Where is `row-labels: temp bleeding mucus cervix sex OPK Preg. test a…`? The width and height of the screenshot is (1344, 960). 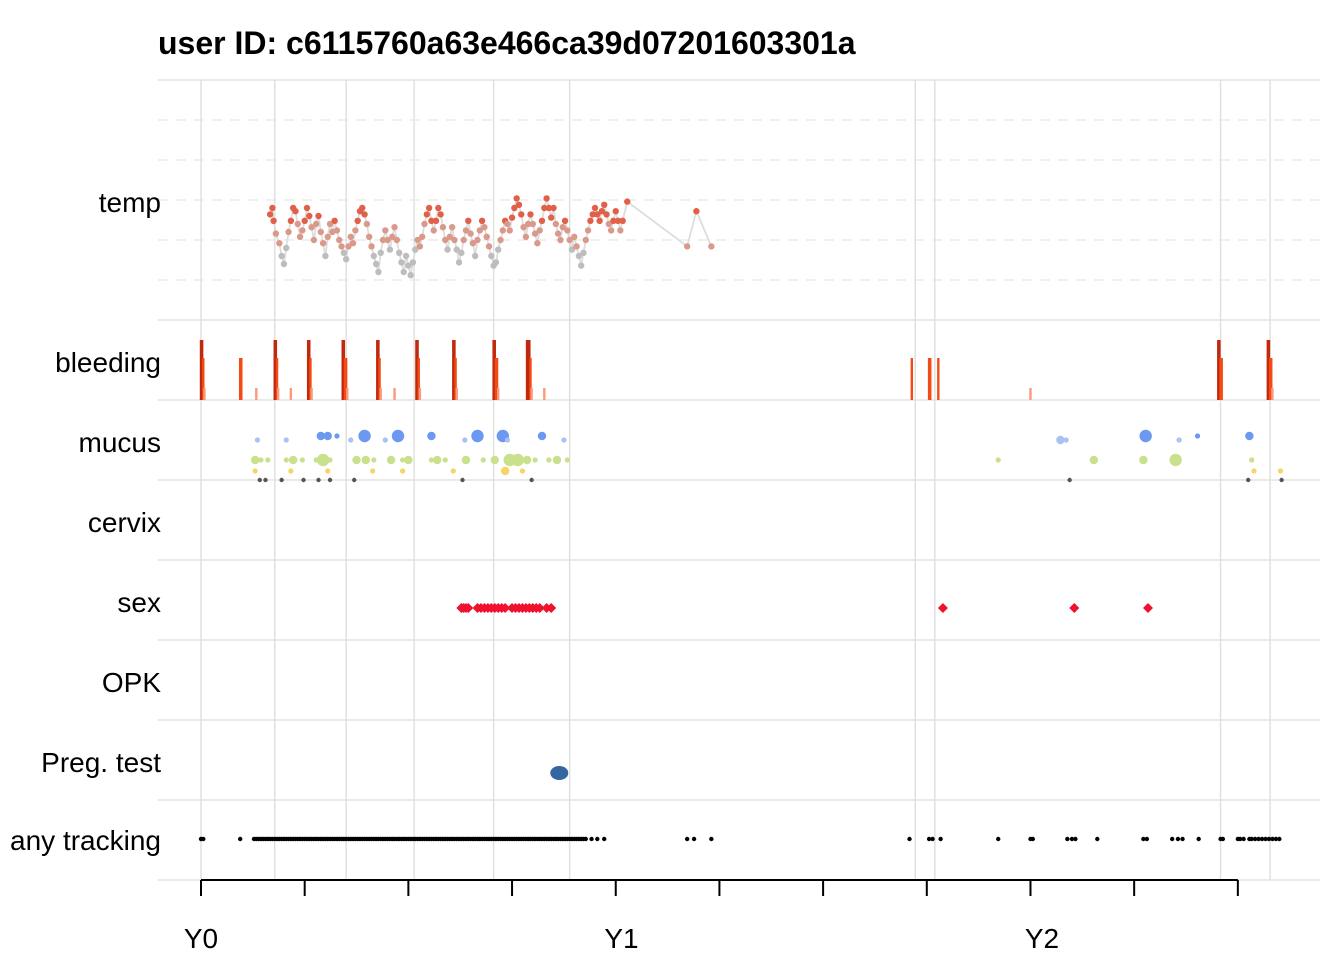
row-labels: temp bleeding mucus cervix sex OPK Preg. test a… is located at coordinates (85, 521).